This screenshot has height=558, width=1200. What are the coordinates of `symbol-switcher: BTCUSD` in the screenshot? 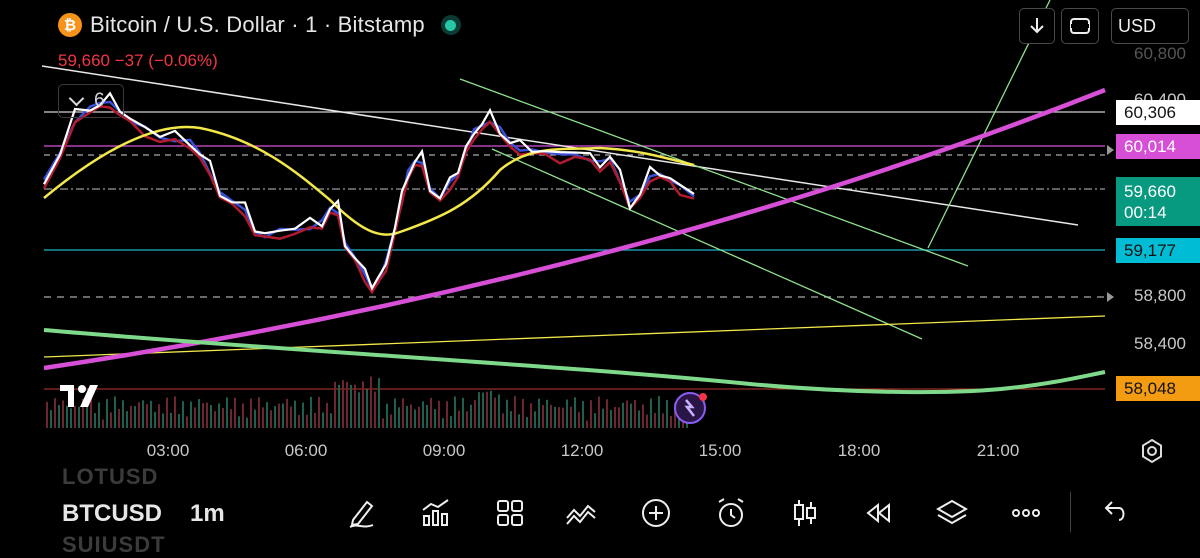 It's located at (112, 513).